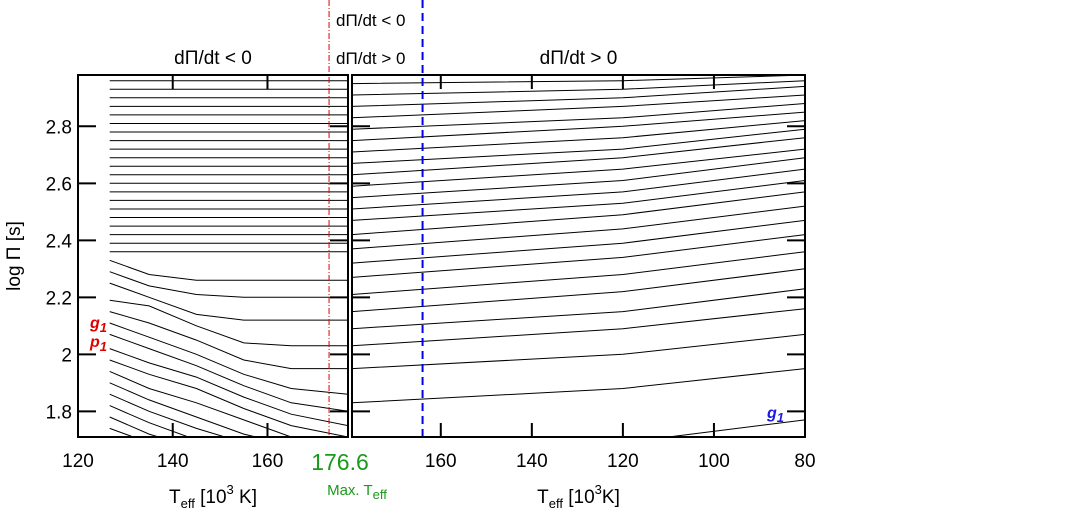 The image size is (1080, 515). Describe the element at coordinates (59, 184) in the screenshot. I see `y-tick-label: 2.6` at that location.